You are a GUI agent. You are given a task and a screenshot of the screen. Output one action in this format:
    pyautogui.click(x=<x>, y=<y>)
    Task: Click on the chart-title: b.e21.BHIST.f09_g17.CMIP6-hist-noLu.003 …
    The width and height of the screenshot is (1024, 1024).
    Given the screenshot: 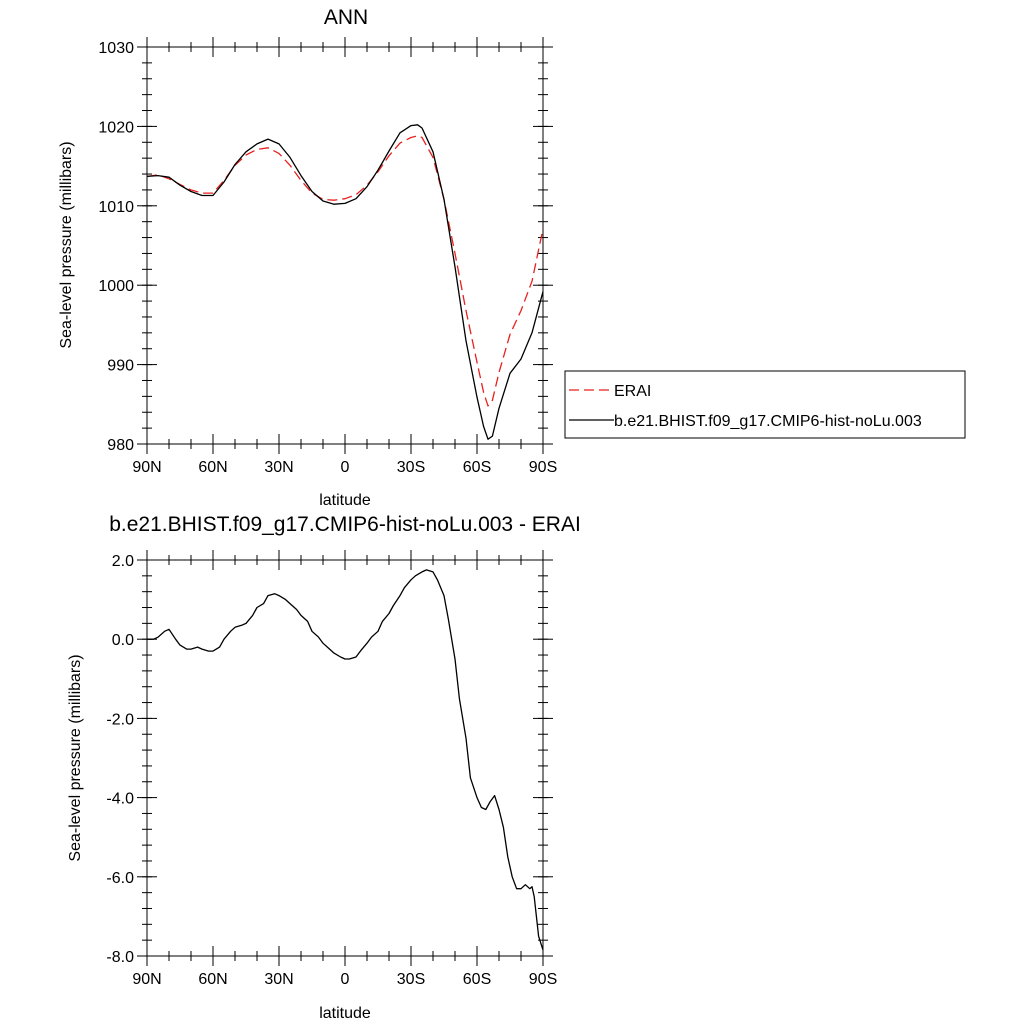 What is the action you would take?
    pyautogui.click(x=345, y=524)
    